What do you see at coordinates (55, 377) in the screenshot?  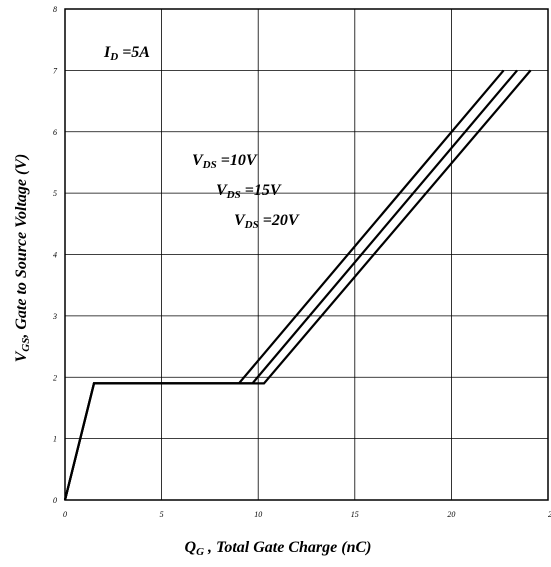 I see `y-tick-label: 2` at bounding box center [55, 377].